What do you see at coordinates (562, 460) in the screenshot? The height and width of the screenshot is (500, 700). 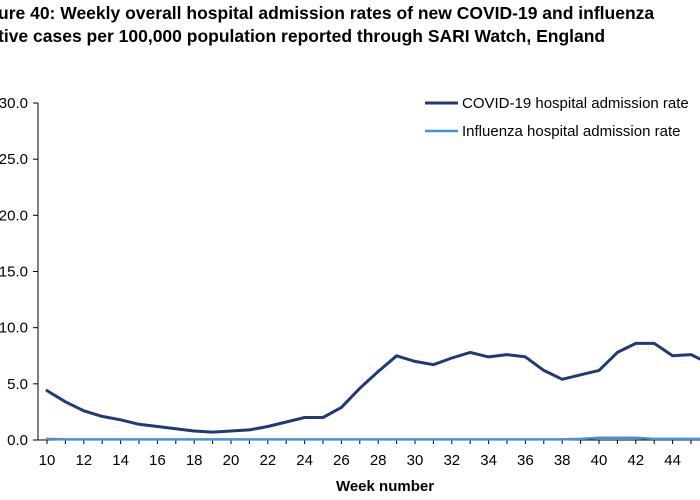 I see `x-tick-label: 38` at bounding box center [562, 460].